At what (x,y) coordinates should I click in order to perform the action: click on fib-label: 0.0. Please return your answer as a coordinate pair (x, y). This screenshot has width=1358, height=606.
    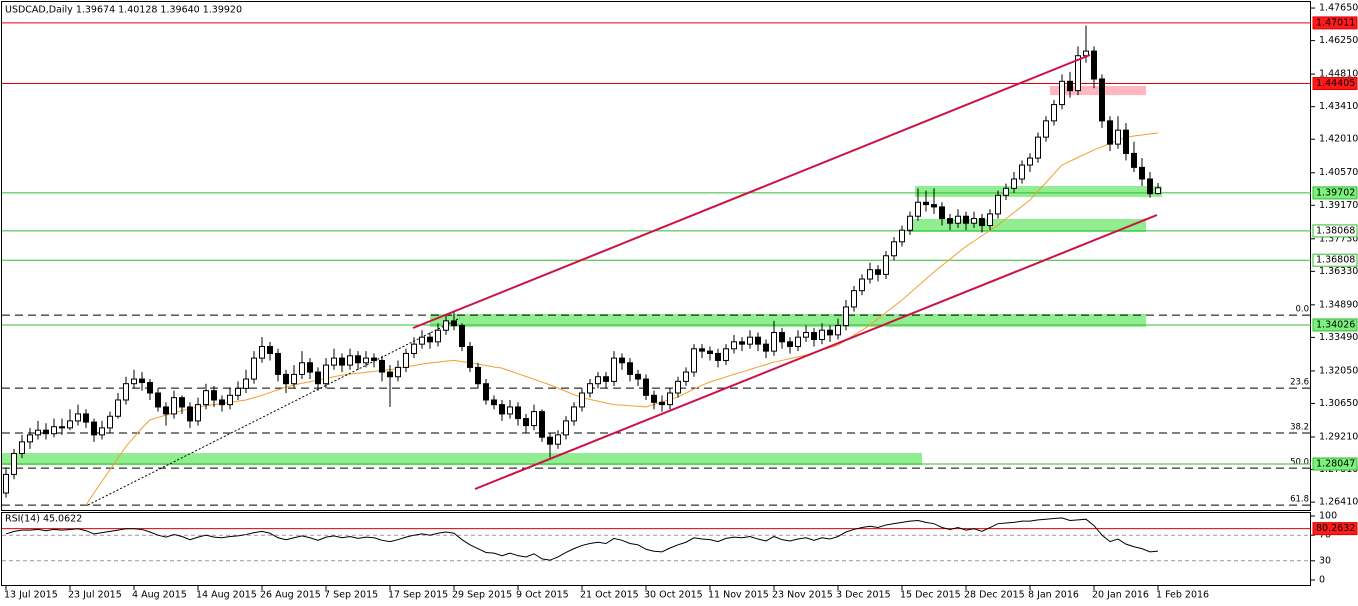
    Looking at the image, I should click on (1302, 310).